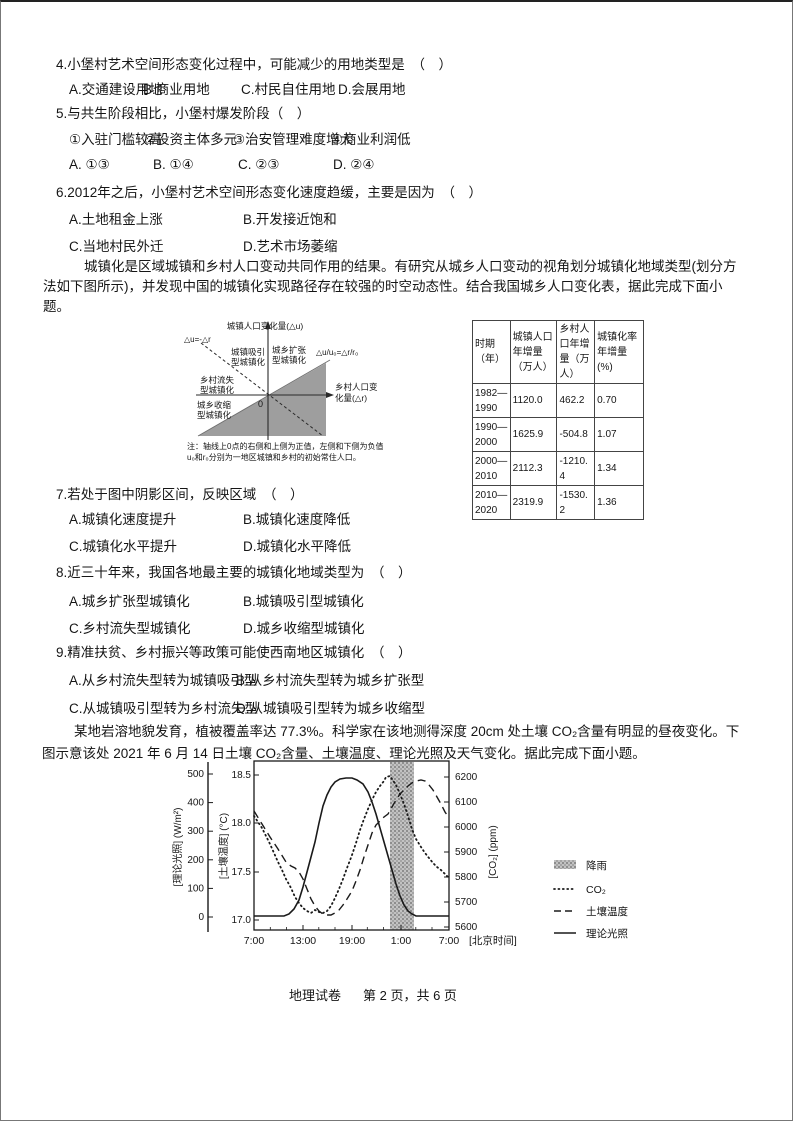 This screenshot has width=793, height=1121. Describe the element at coordinates (195, 774) in the screenshot. I see `light-tick: 500` at that location.